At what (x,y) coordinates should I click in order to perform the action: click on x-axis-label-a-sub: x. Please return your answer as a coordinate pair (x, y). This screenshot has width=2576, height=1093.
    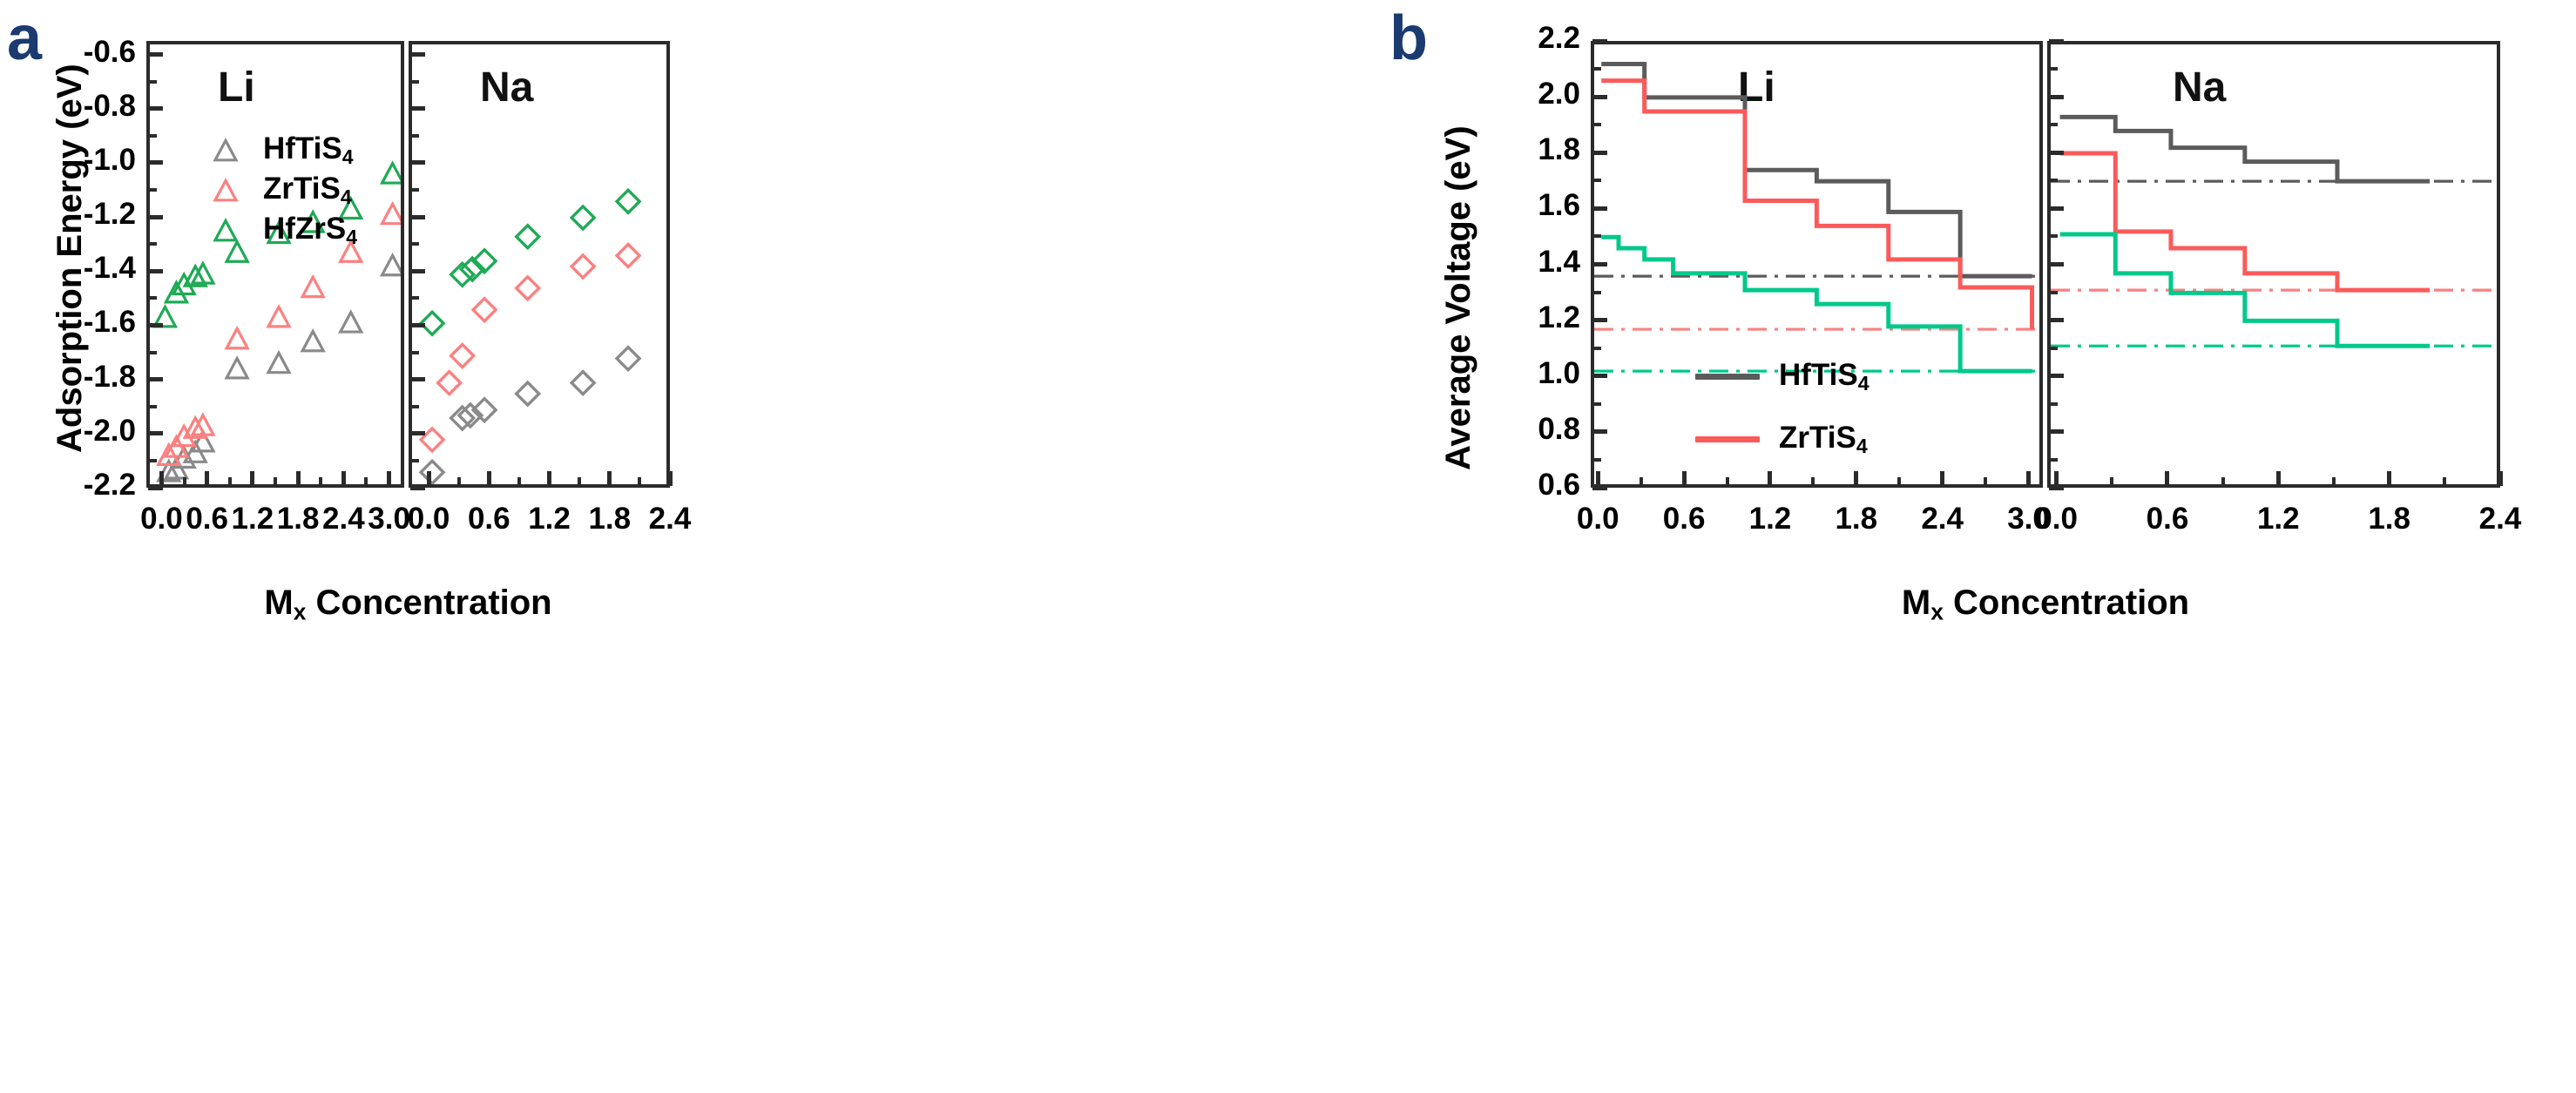
    Looking at the image, I should click on (300, 611).